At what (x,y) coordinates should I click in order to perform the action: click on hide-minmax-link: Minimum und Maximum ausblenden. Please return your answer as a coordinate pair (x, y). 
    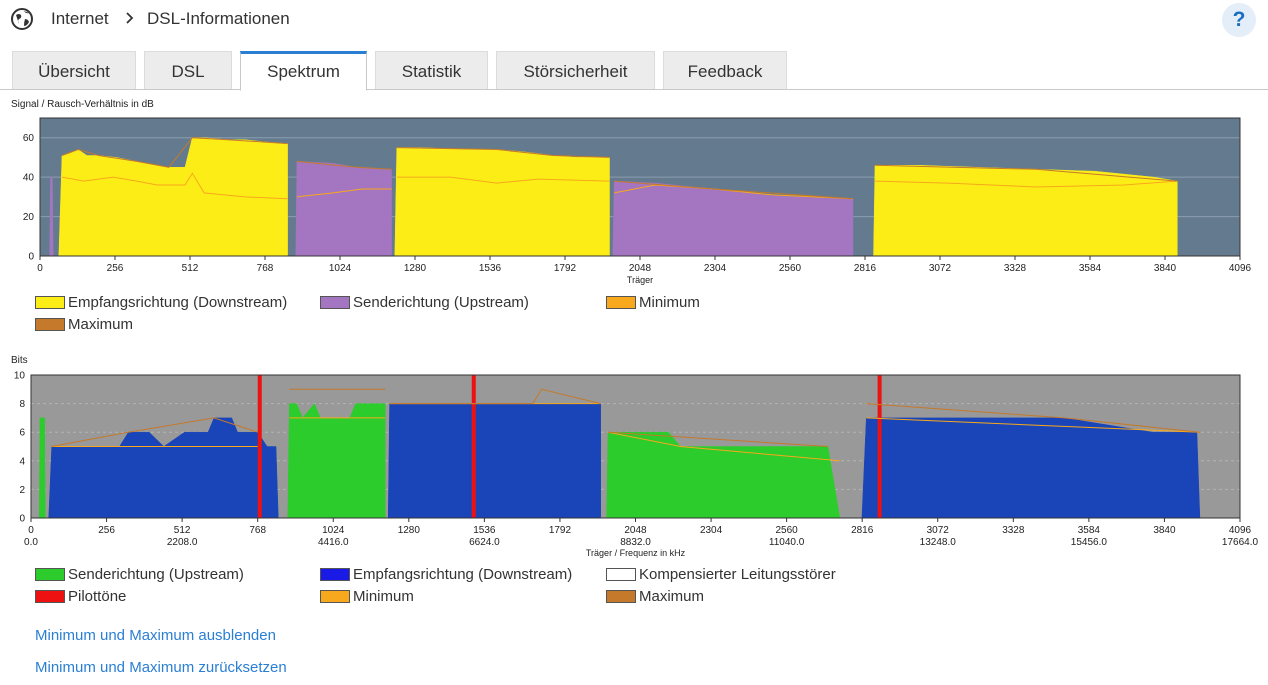
    Looking at the image, I should click on (155, 635).